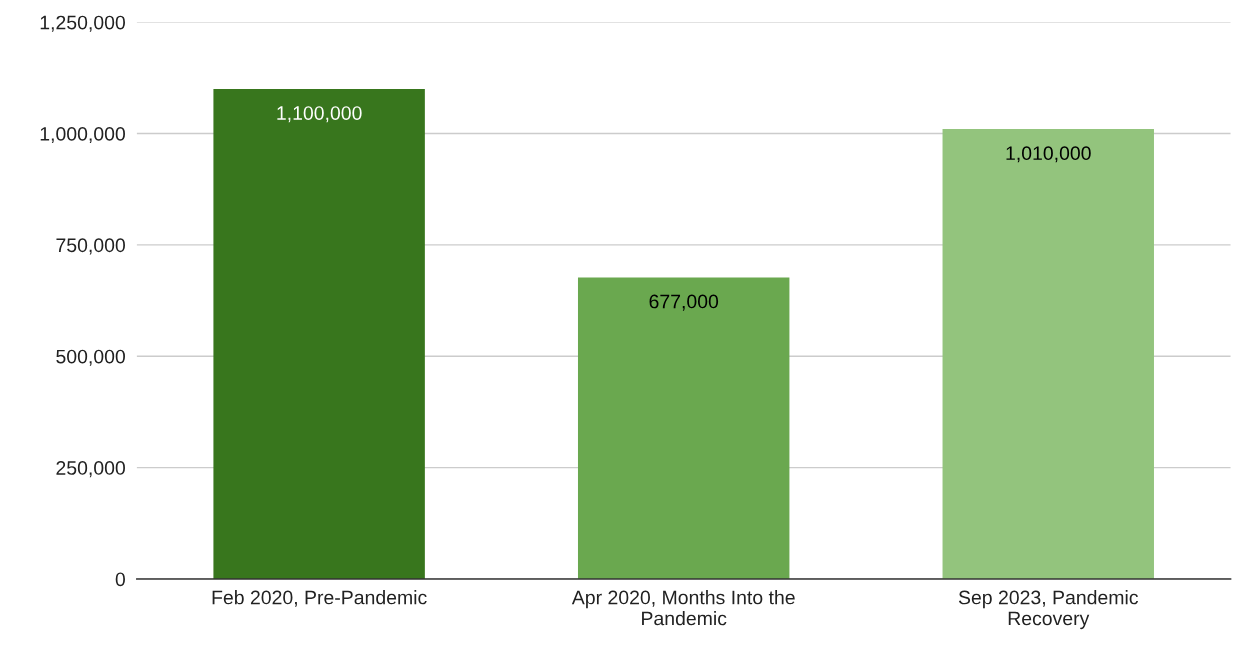 The width and height of the screenshot is (1233, 652). Describe the element at coordinates (1048, 154) in the screenshot. I see `data-label: 1,010,000` at that location.